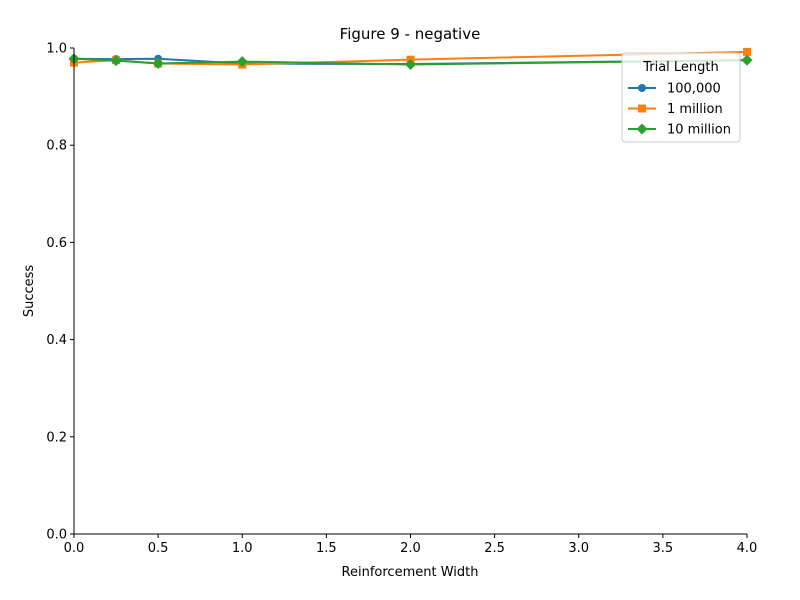 The height and width of the screenshot is (600, 800). Describe the element at coordinates (410, 34) in the screenshot. I see `chart-title: Figure 9 - negative` at that location.